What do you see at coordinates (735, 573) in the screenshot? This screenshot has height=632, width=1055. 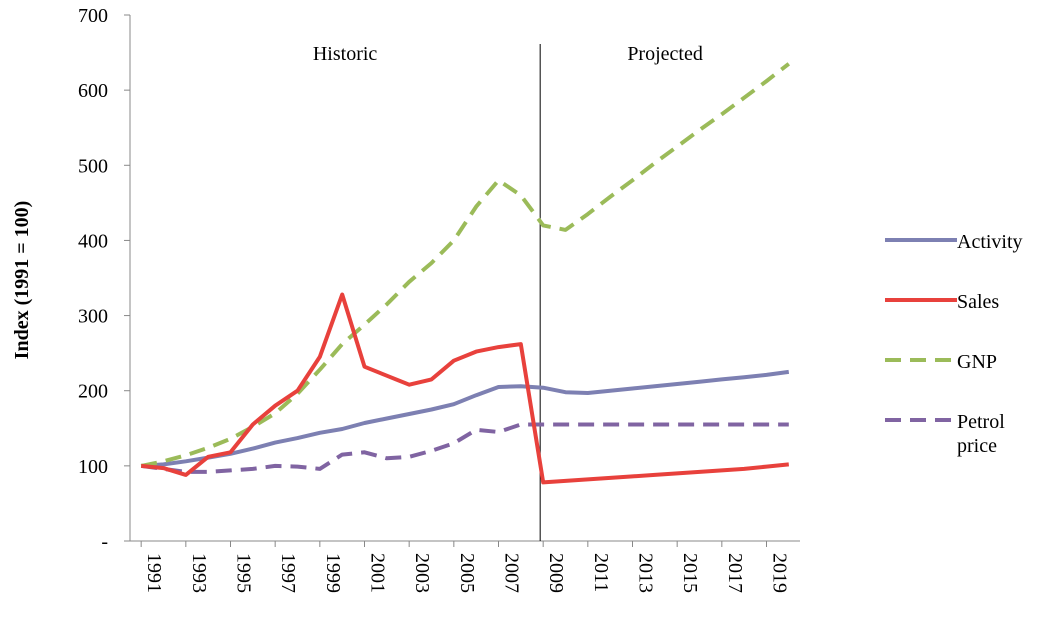 I see `x-tick-label: 2017` at bounding box center [735, 573].